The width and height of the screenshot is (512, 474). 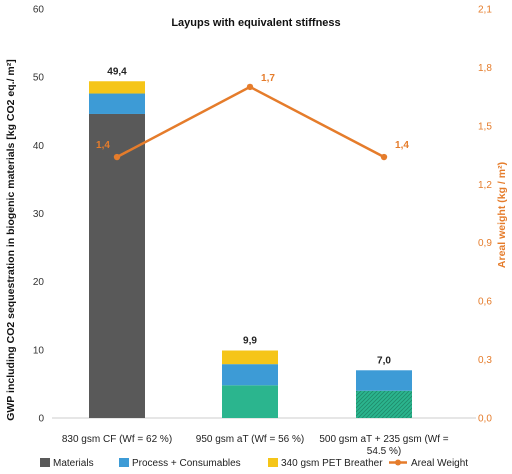 I want to click on y2-tick-label: 0,6, so click(x=485, y=302).